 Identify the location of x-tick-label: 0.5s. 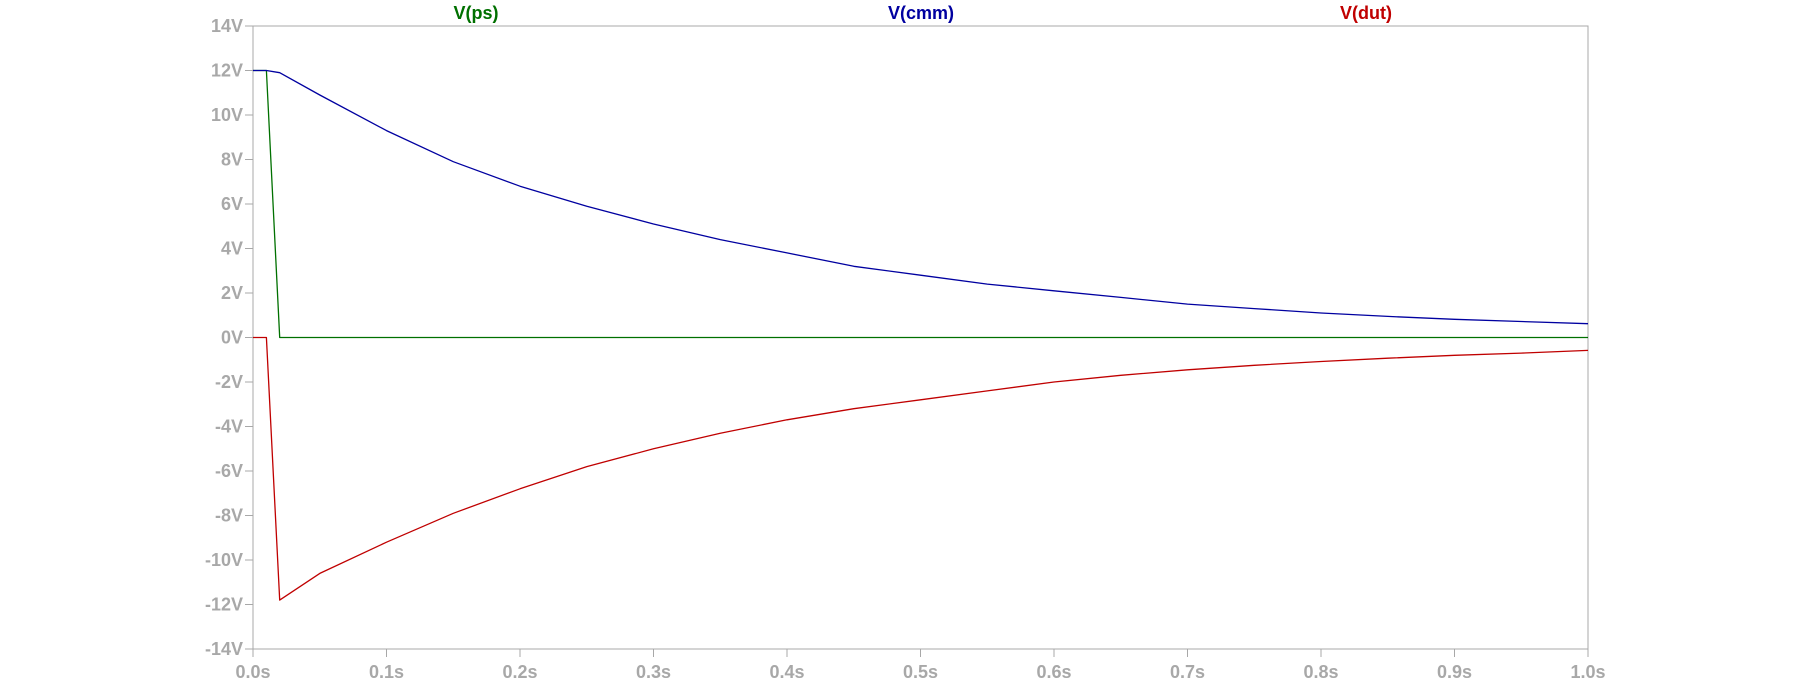
(920, 672).